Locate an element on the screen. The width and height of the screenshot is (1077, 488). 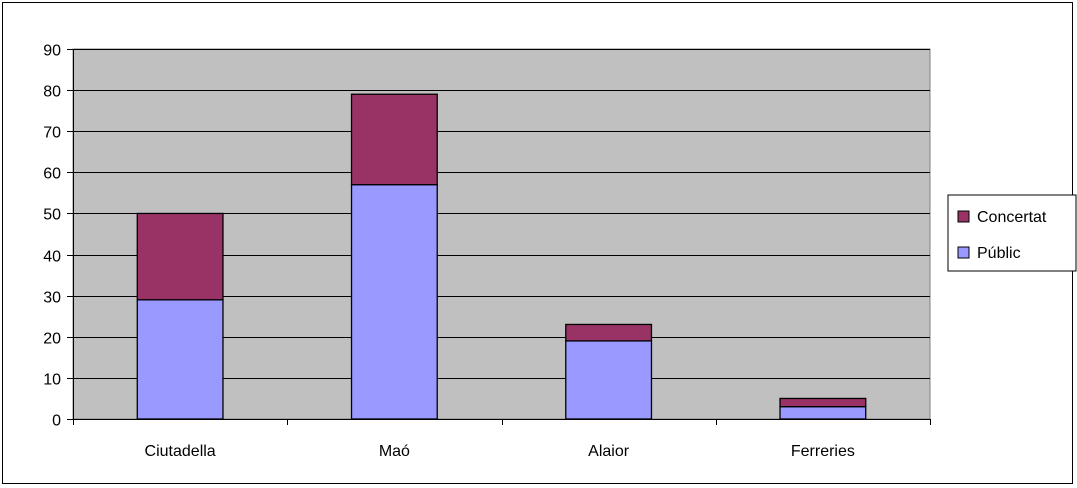
y-tick-label: 50 is located at coordinates (52, 215).